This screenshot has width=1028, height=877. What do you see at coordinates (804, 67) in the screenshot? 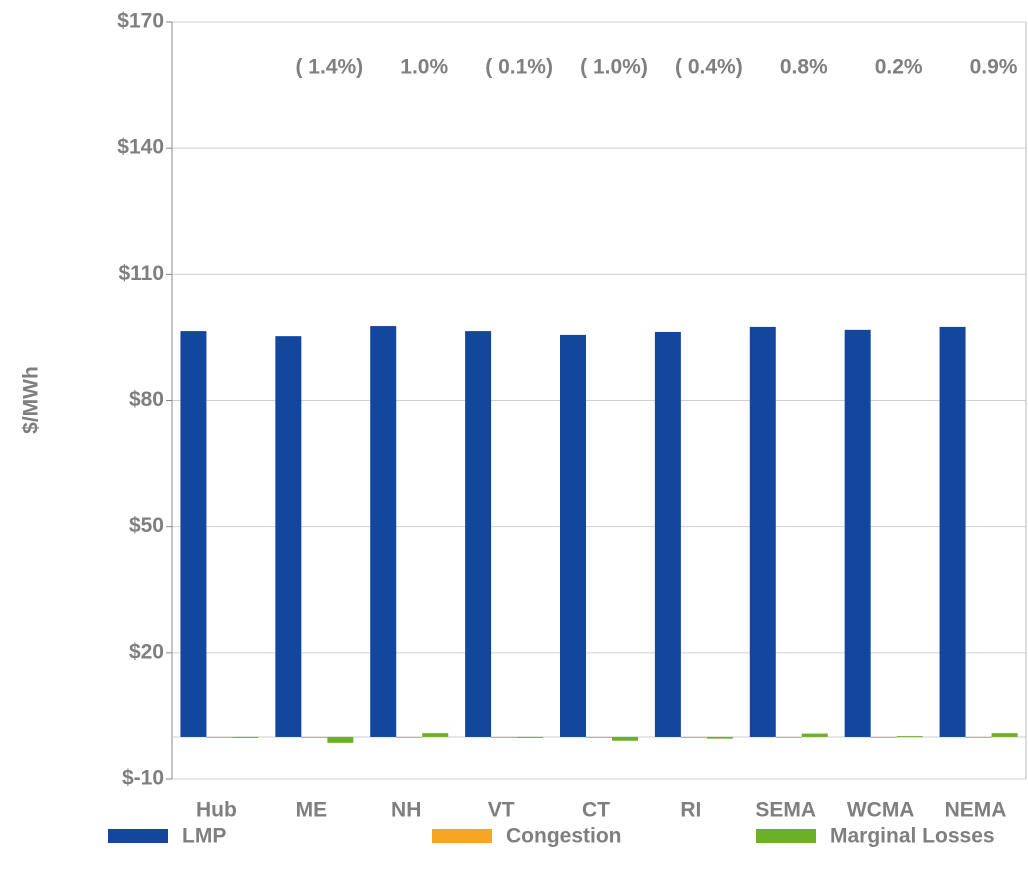
I see `annotation: 0.8%` at bounding box center [804, 67].